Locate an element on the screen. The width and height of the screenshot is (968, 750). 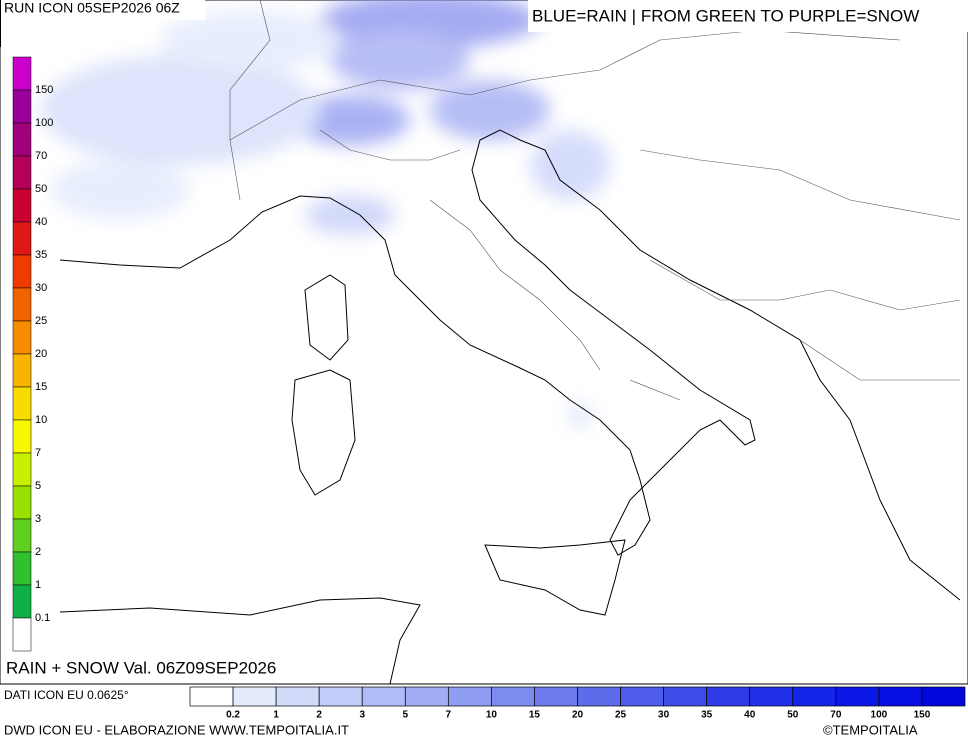
note-box is located at coordinates (748, 16).